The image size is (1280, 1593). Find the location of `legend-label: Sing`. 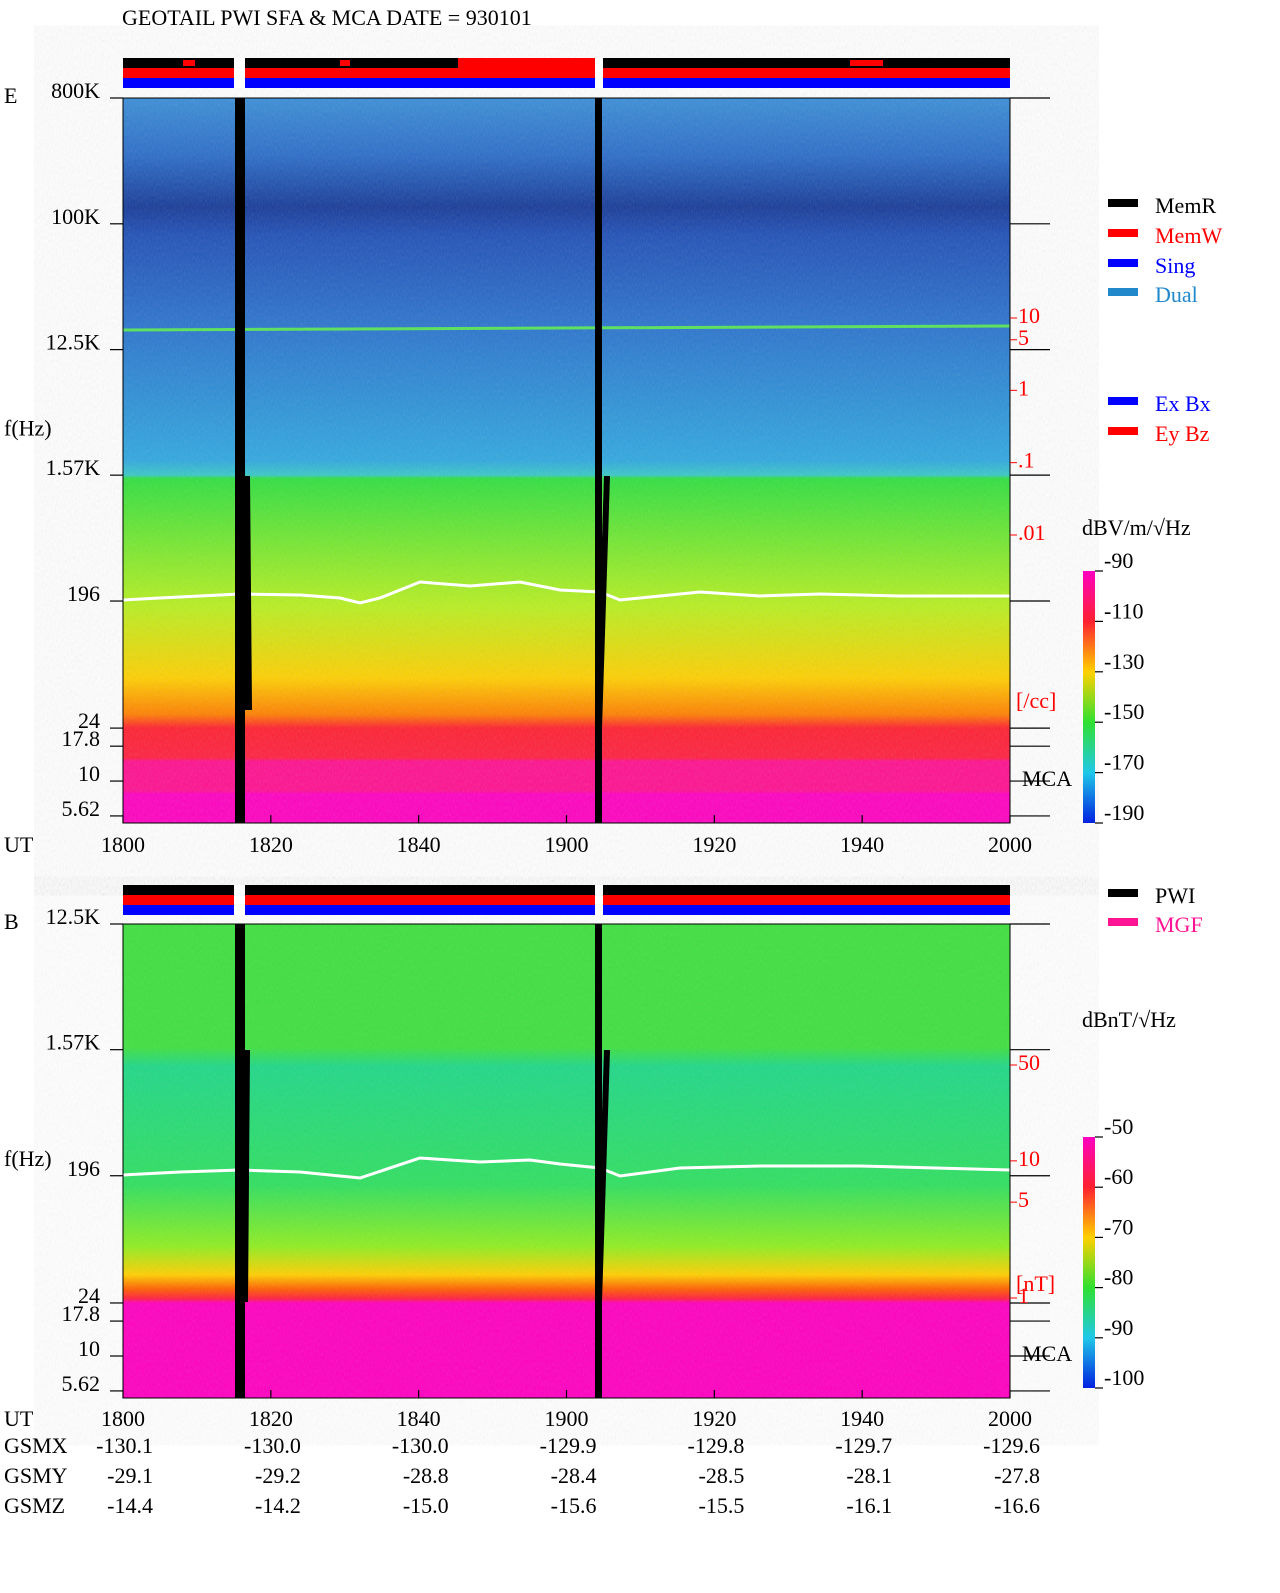

legend-label: Sing is located at coordinates (1175, 265).